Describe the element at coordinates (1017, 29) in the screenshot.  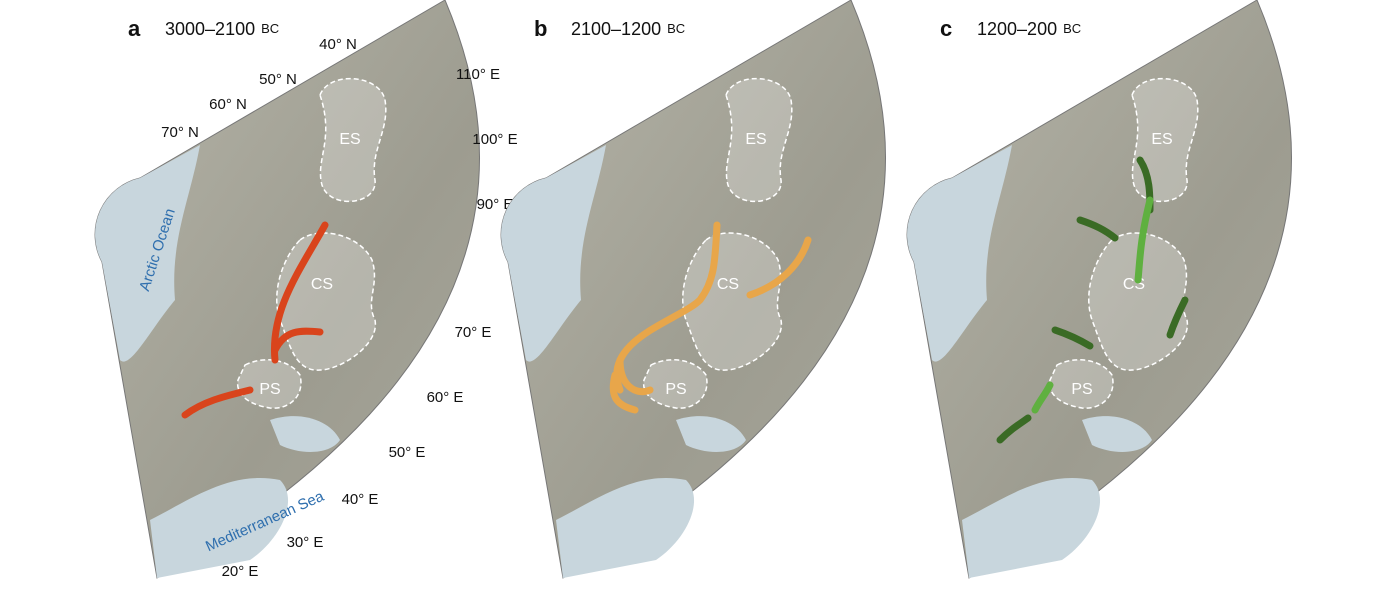
I see `period-years: 1200–200` at that location.